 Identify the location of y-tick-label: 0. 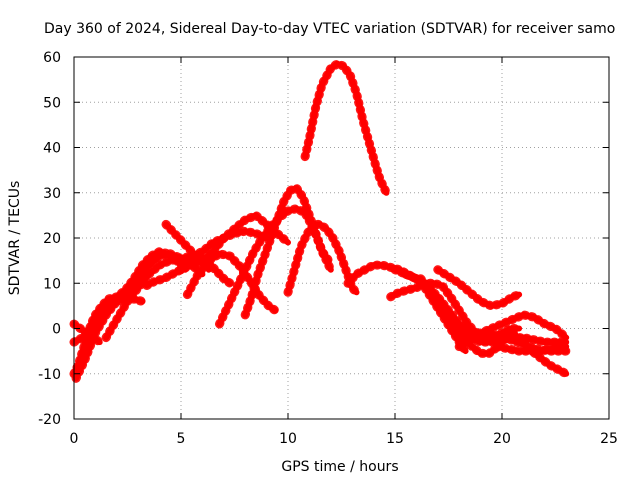
(56, 330).